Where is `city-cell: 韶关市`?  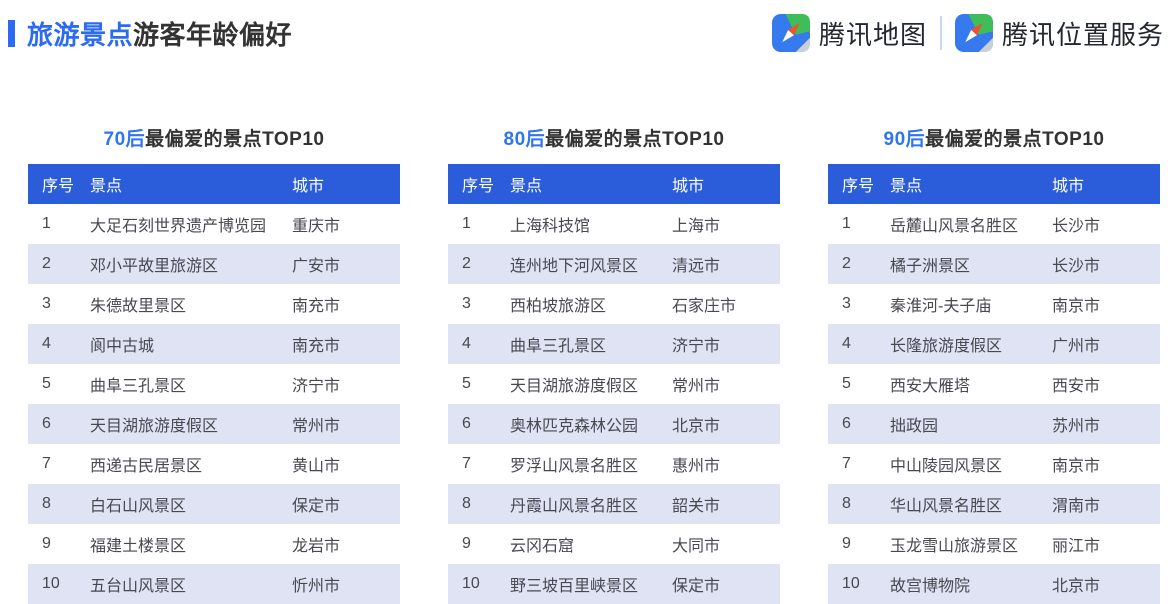 city-cell: 韶关市 is located at coordinates (696, 506).